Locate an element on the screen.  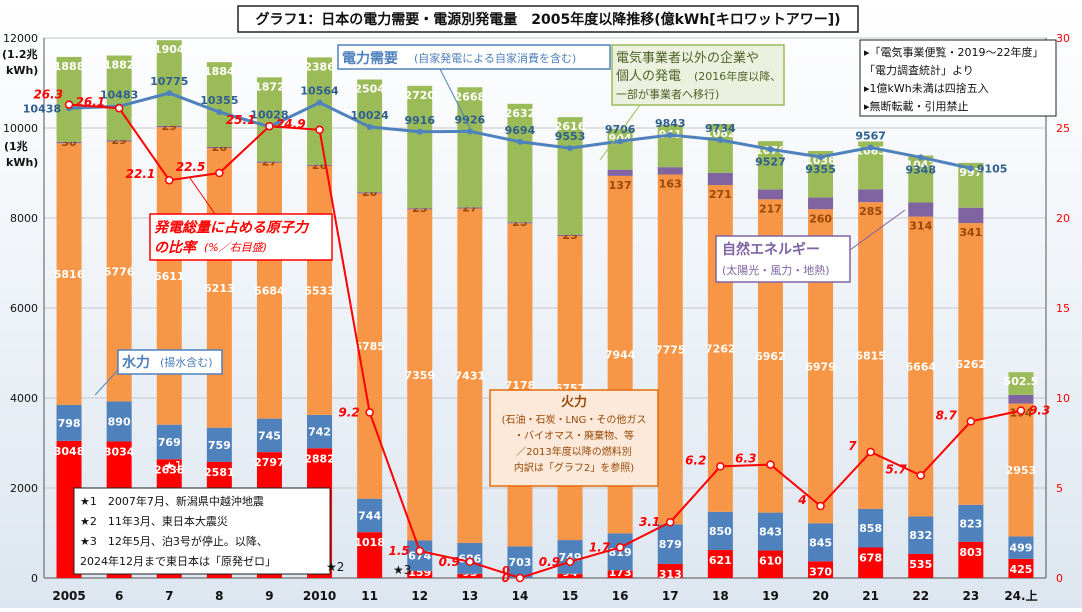
y2-tick-label: 25 is located at coordinates (1063, 128).